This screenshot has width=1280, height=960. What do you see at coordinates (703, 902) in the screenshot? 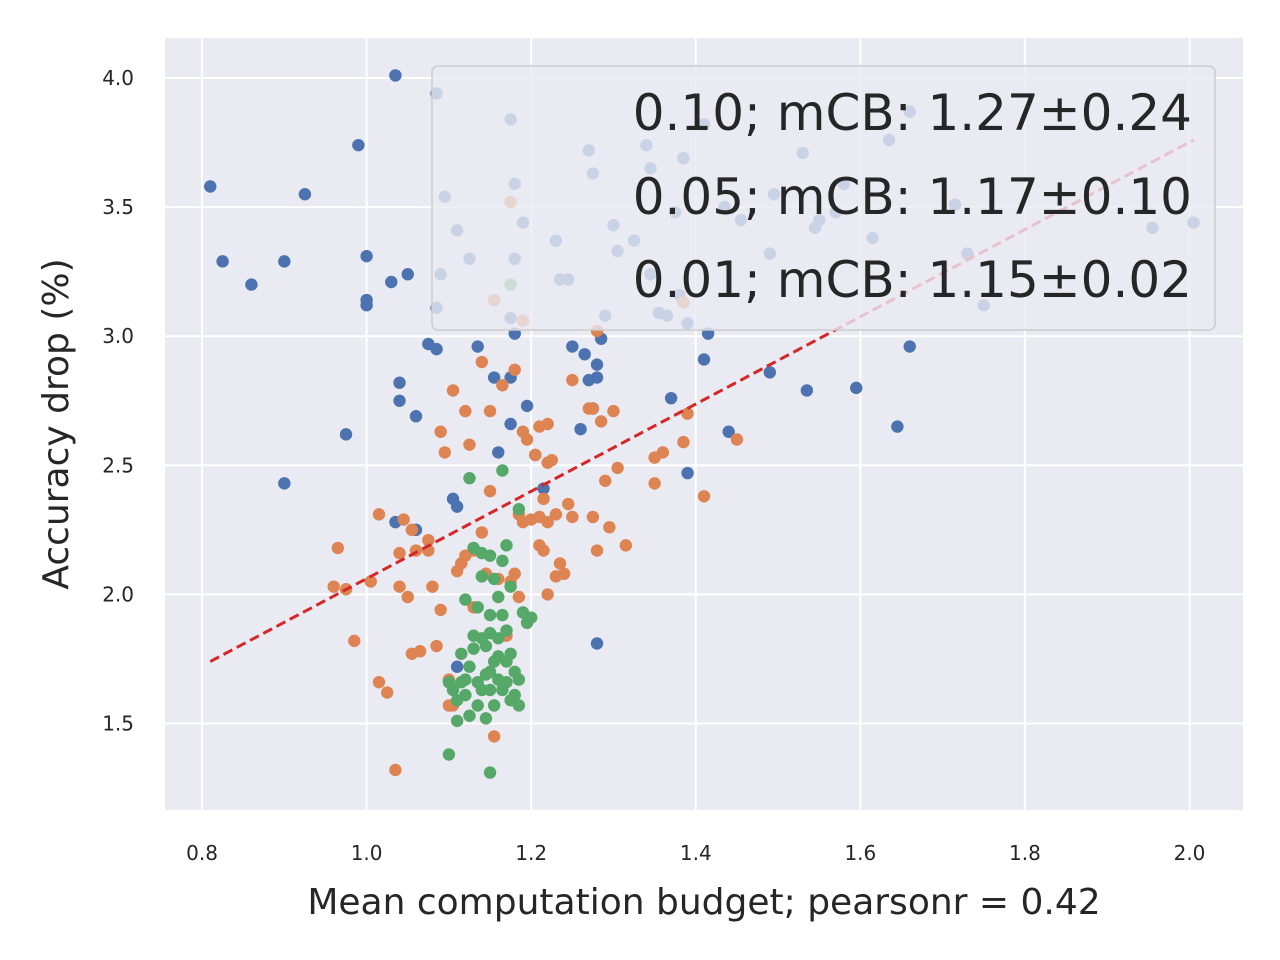
I see `x-axis-label: Mean computation budget; pearsonr = 0.42` at bounding box center [703, 902].